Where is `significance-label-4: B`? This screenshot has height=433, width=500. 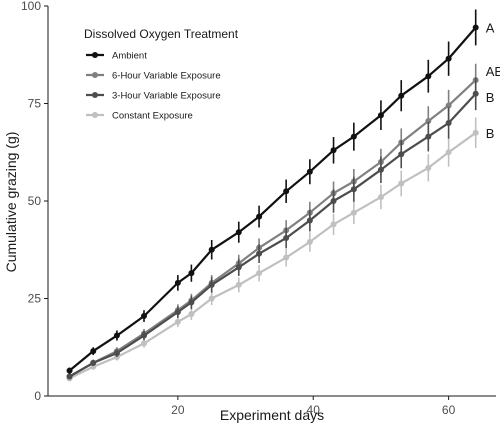 significance-label-4: B is located at coordinates (490, 133).